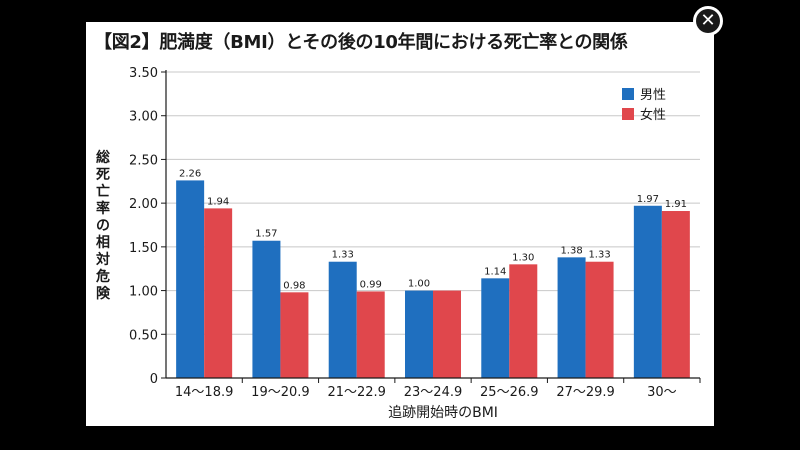 The width and height of the screenshot is (800, 450). What do you see at coordinates (266, 234) in the screenshot?
I see `data-label: 1.57` at bounding box center [266, 234].